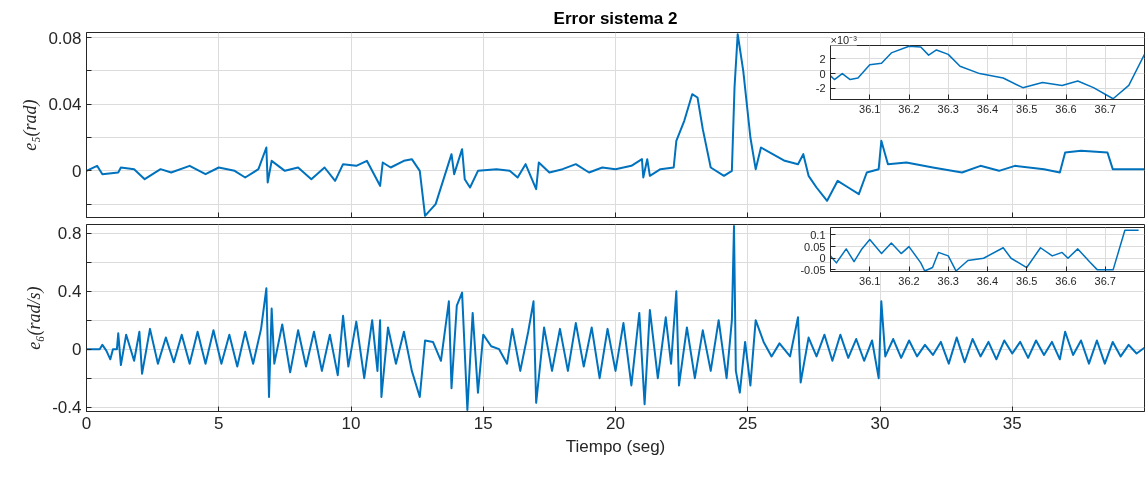 This screenshot has height=479, width=1146. Describe the element at coordinates (615, 446) in the screenshot. I see `x-axis-title: Tiempo (seg)` at that location.